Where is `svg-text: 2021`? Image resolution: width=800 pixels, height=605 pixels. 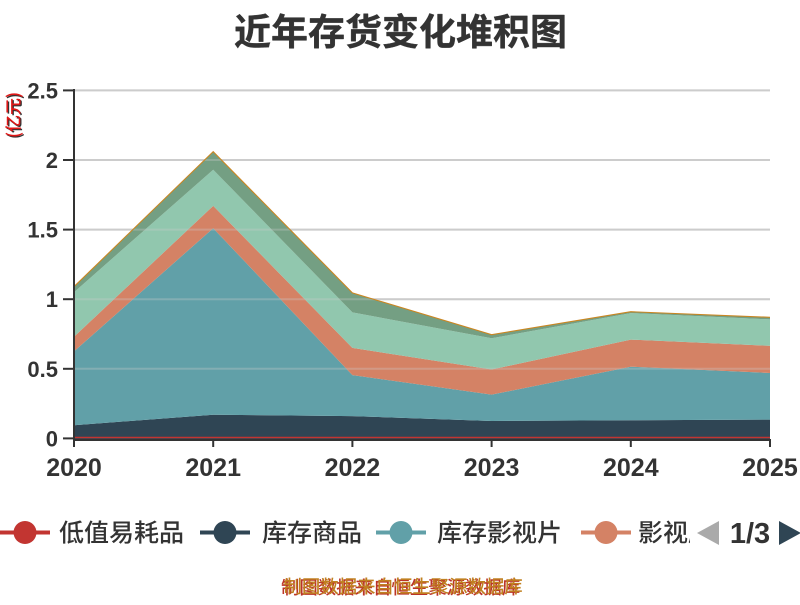
svg-text: 2021 is located at coordinates (213, 468).